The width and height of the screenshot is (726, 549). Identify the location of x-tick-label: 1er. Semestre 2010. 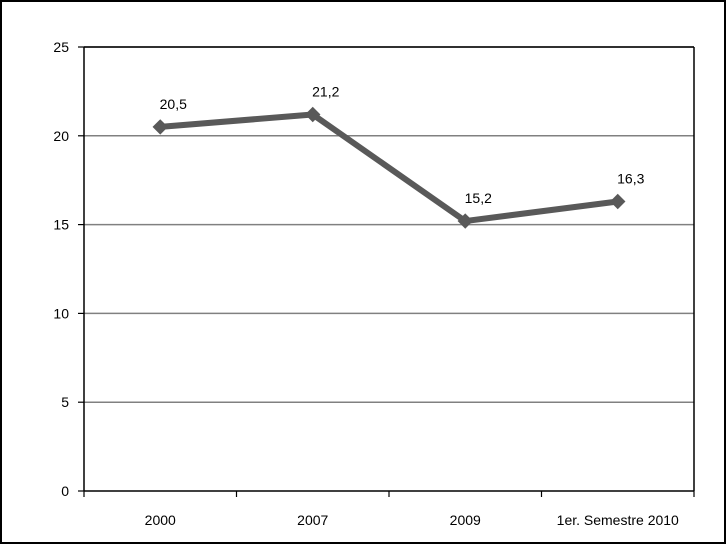
(618, 520).